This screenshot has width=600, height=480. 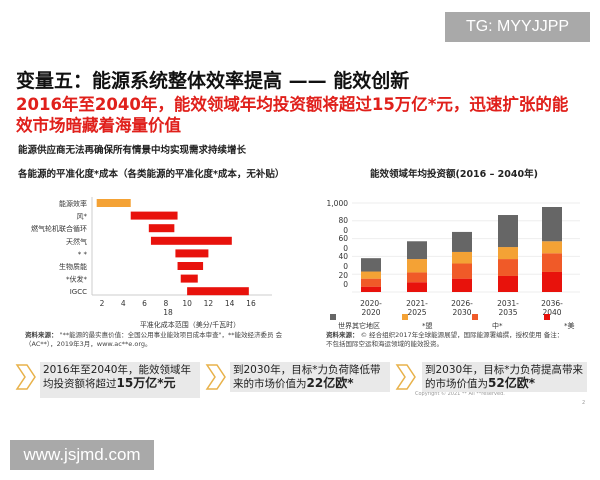 I want to click on y-tick-label: 80, so click(x=343, y=220).